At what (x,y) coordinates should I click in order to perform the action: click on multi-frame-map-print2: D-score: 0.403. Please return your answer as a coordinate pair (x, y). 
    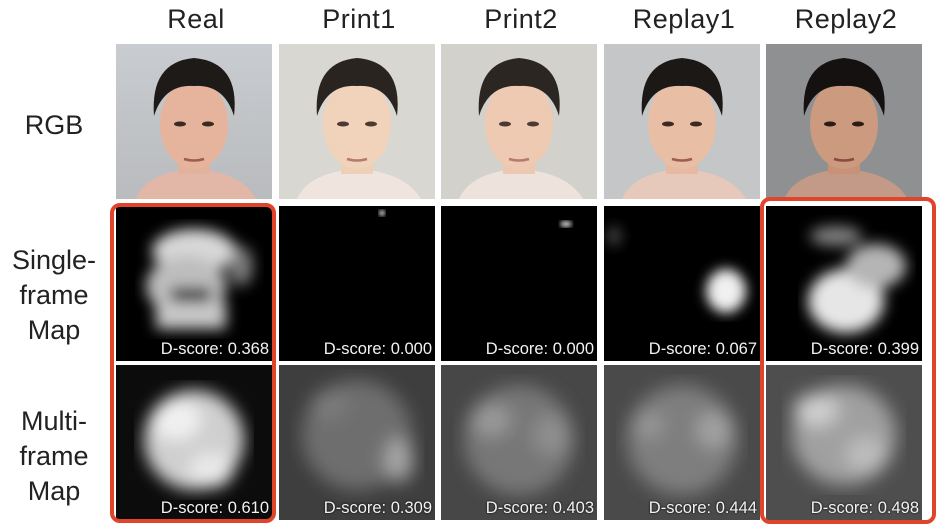
    Looking at the image, I should click on (519, 442).